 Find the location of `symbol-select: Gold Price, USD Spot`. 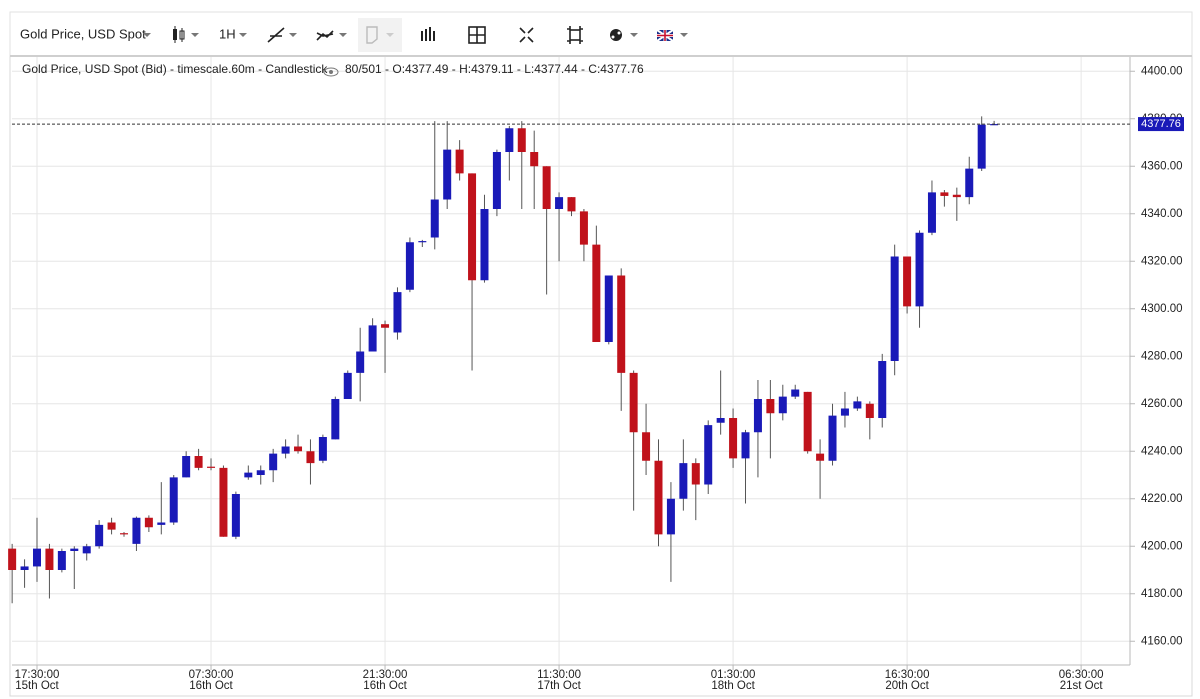

symbol-select: Gold Price, USD Spot is located at coordinates (83, 33).